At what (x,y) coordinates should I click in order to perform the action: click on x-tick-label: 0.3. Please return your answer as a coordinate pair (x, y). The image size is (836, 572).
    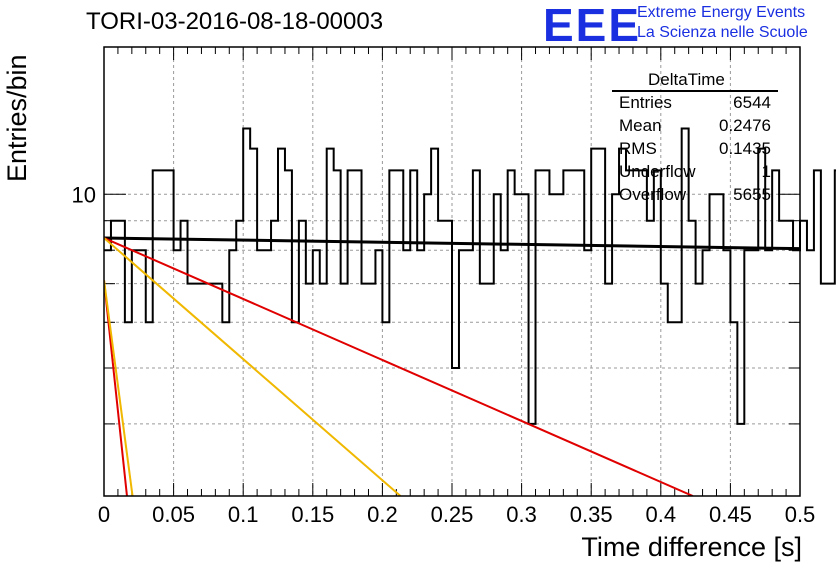
    Looking at the image, I should click on (521, 514).